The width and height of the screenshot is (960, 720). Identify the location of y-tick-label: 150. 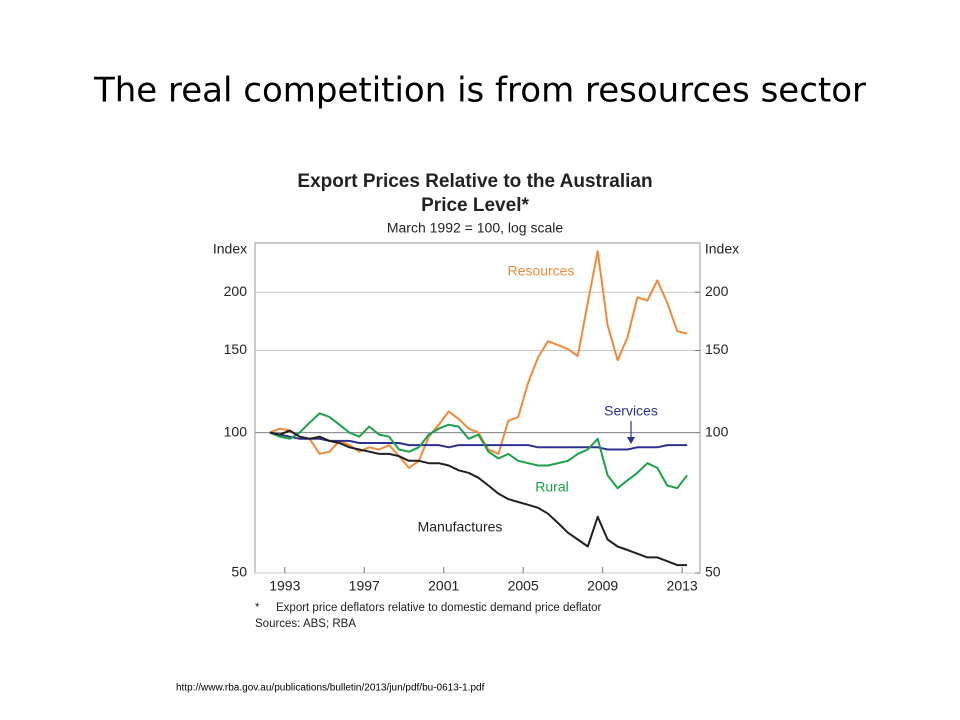
(236, 349).